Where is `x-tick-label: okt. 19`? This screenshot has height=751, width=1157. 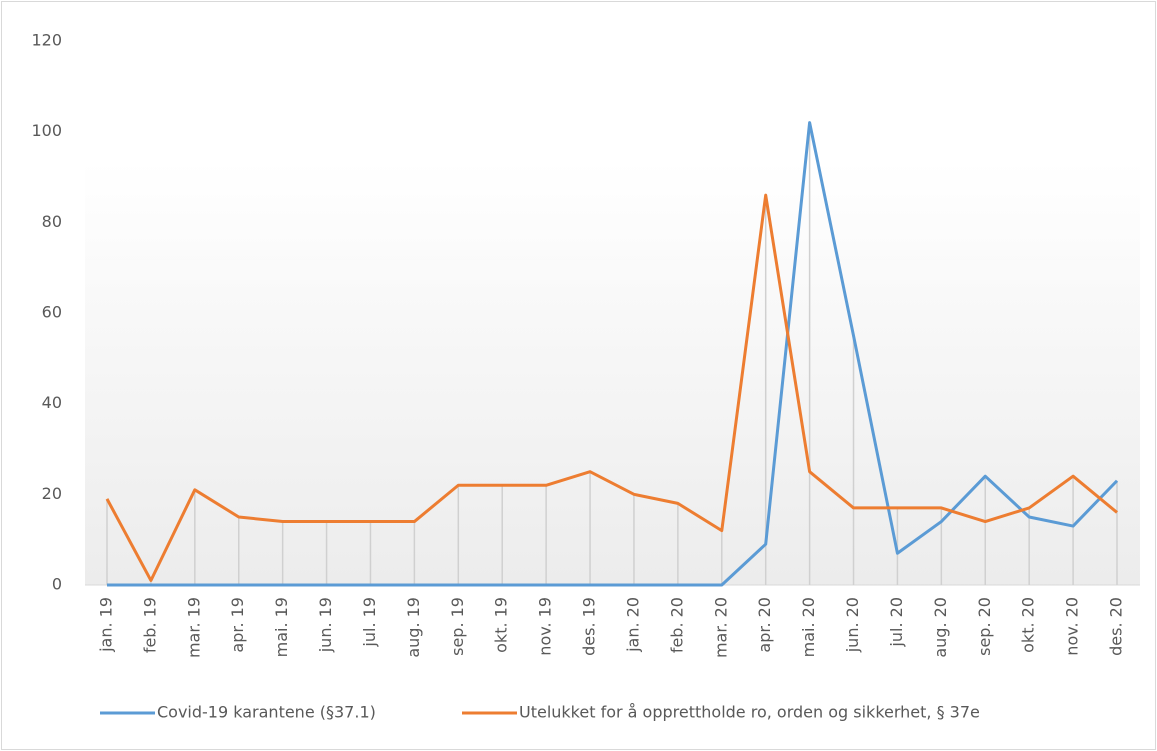 x-tick-label: okt. 19 is located at coordinates (501, 625).